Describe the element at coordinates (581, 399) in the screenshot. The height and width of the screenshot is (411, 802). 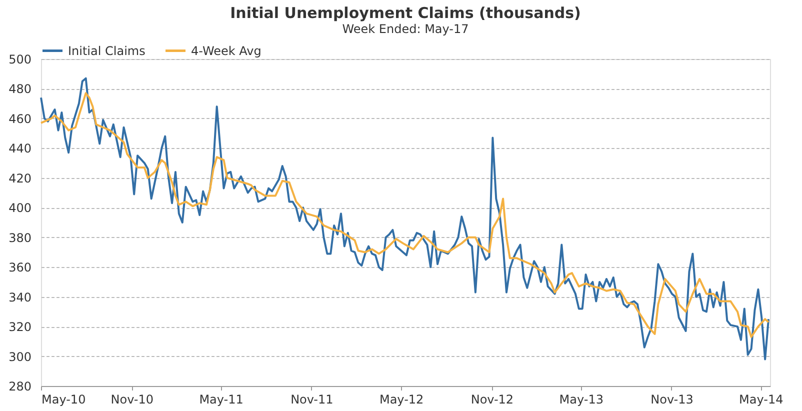
I see `x-tick-label: May-13` at that location.